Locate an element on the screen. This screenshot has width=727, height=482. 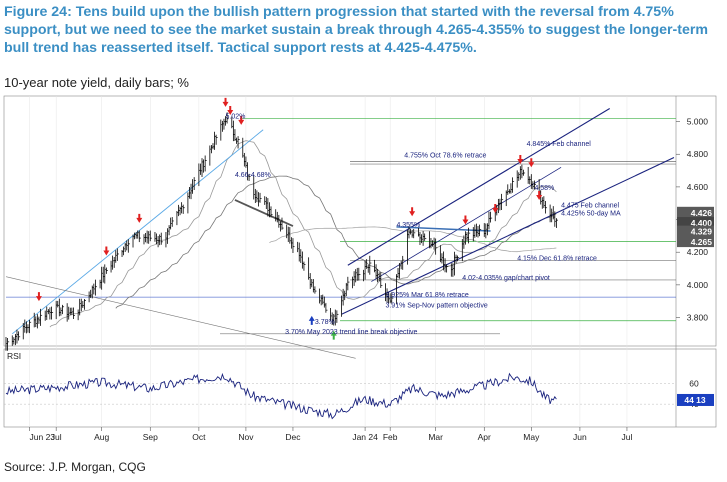
x-tick-label: Oct is located at coordinates (199, 437).